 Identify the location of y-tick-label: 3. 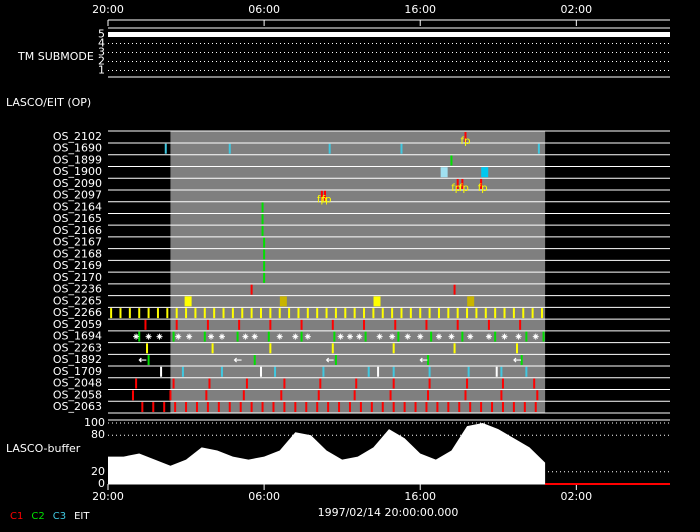
(101, 52).